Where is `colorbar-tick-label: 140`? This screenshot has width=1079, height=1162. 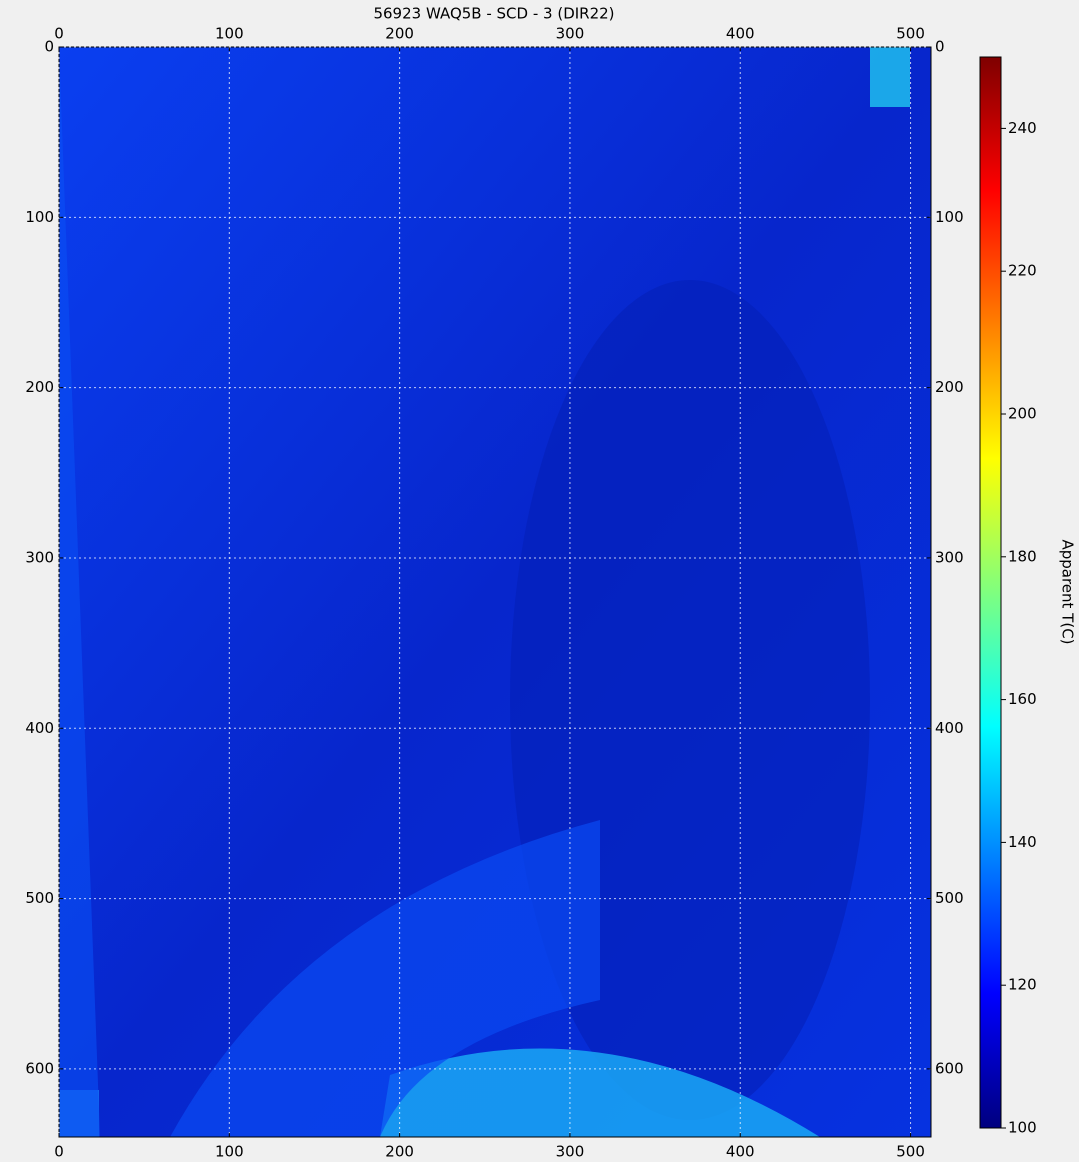 colorbar-tick-label: 140 is located at coordinates (1022, 842).